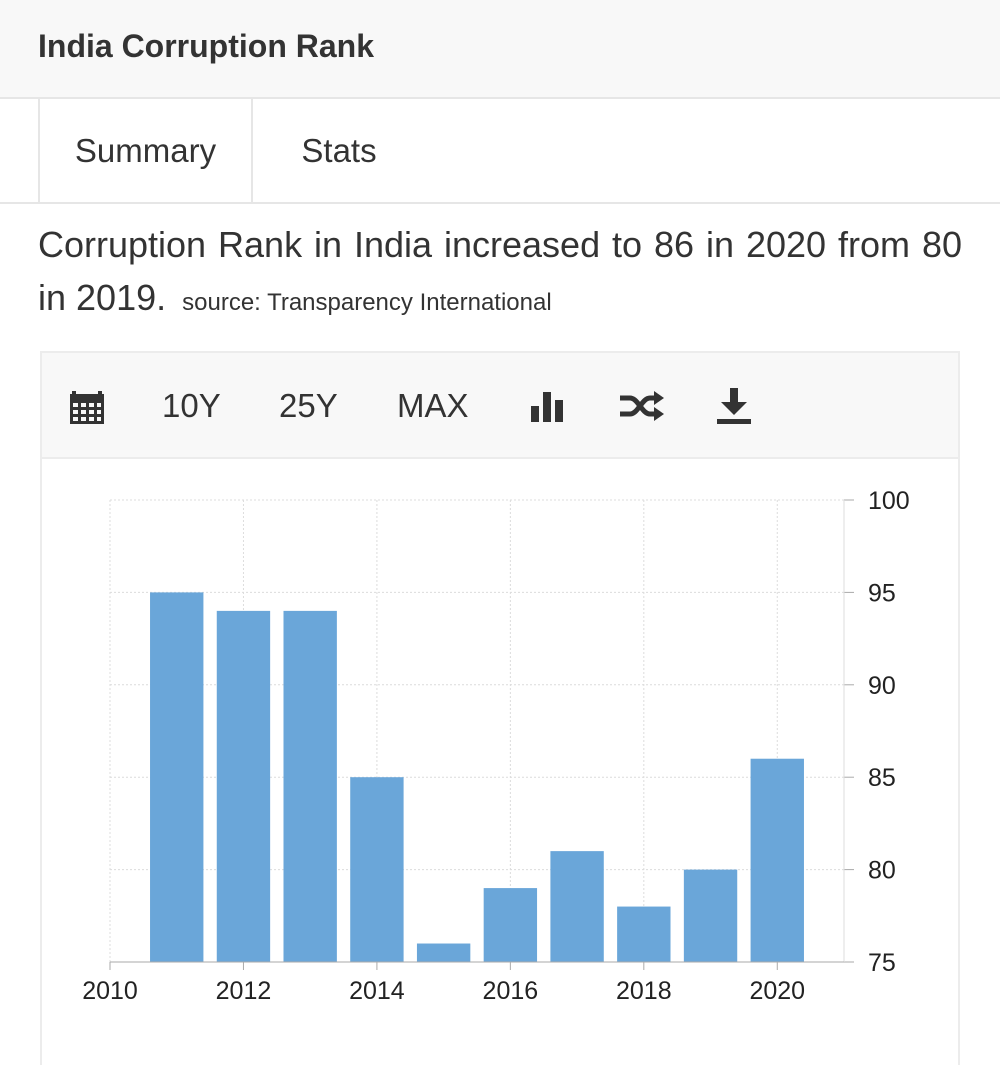 The height and width of the screenshot is (1065, 1000). Describe the element at coordinates (206, 46) in the screenshot. I see `page-title: India Corruption Rank` at that location.